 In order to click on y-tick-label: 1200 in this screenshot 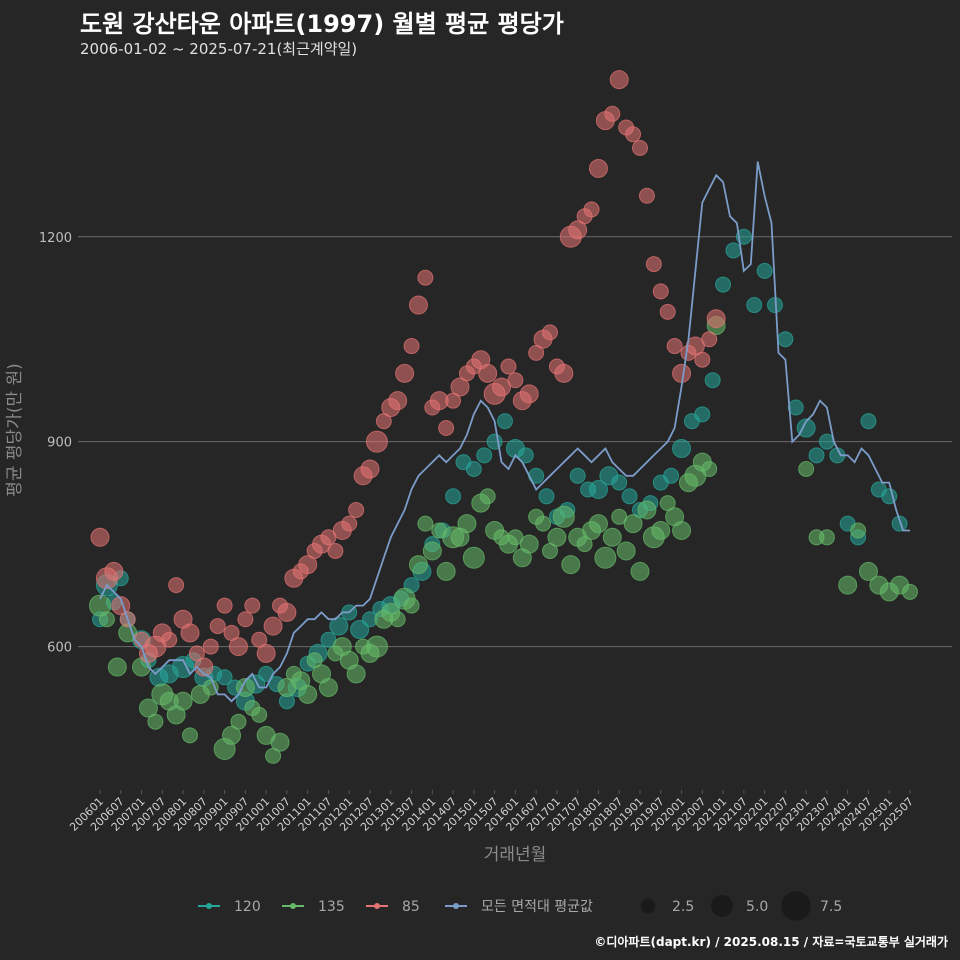, I will do `click(55, 238)`.